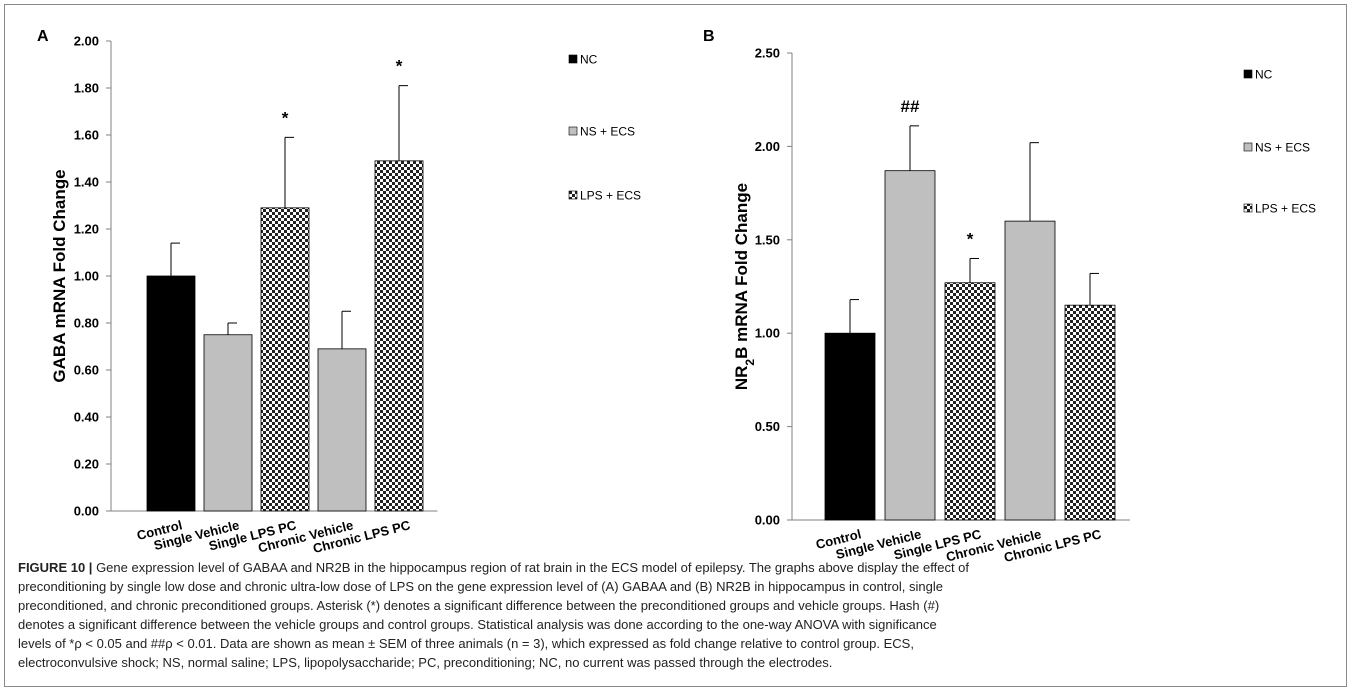 This screenshot has width=1355, height=693. What do you see at coordinates (589, 60) in the screenshot?
I see `panel-a-legend-label: NC` at bounding box center [589, 60].